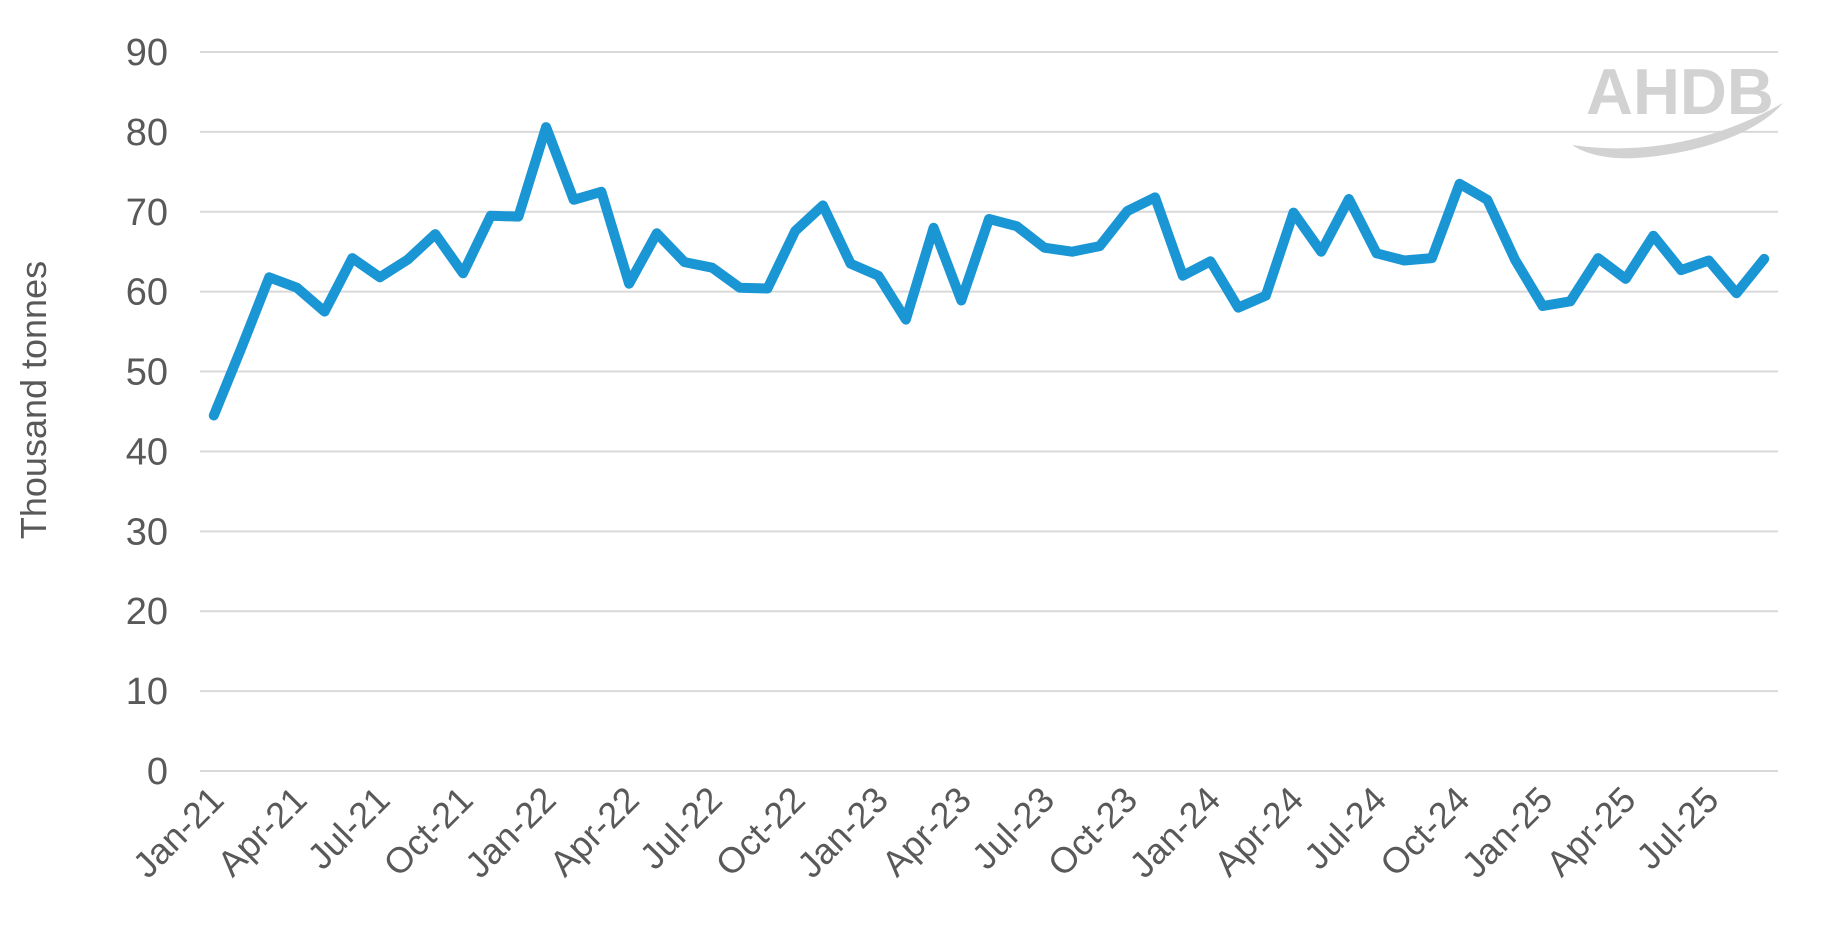 This screenshot has width=1845, height=949. Describe the element at coordinates (33, 400) in the screenshot. I see `y-axis-title: Thousand tonnes` at that location.